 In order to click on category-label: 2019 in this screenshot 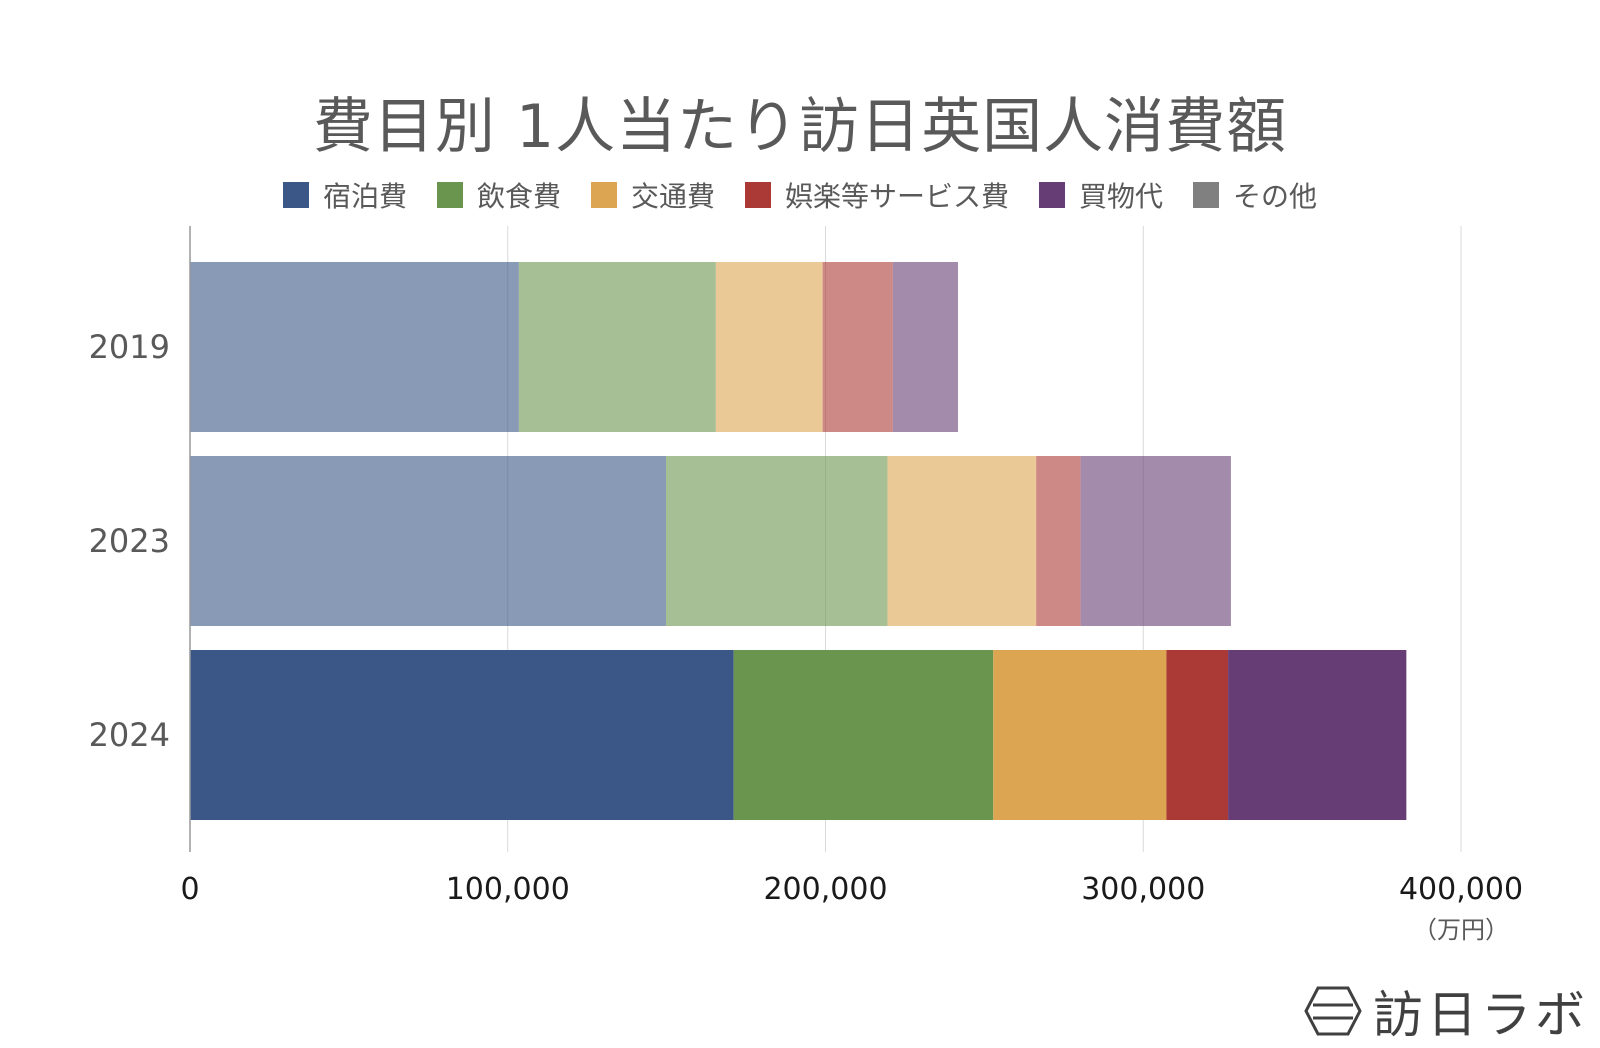, I will do `click(129, 347)`.